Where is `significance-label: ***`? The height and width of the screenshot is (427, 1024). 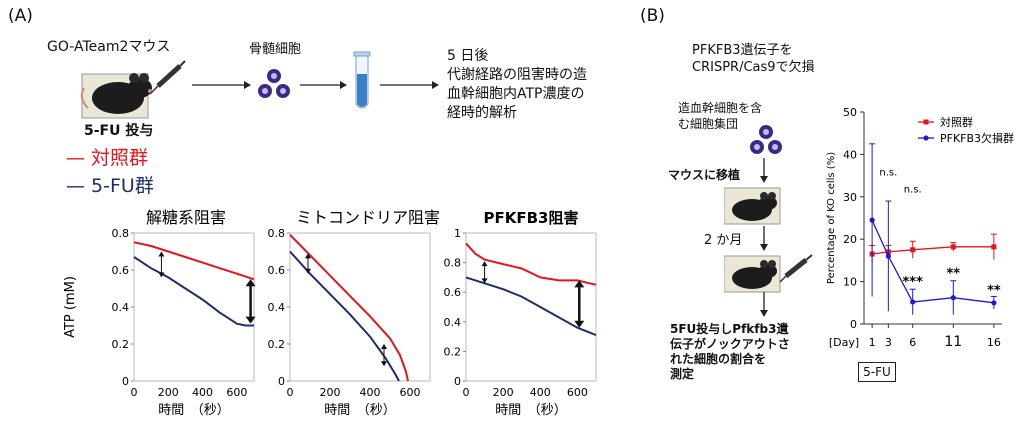
significance-label: *** is located at coordinates (913, 282).